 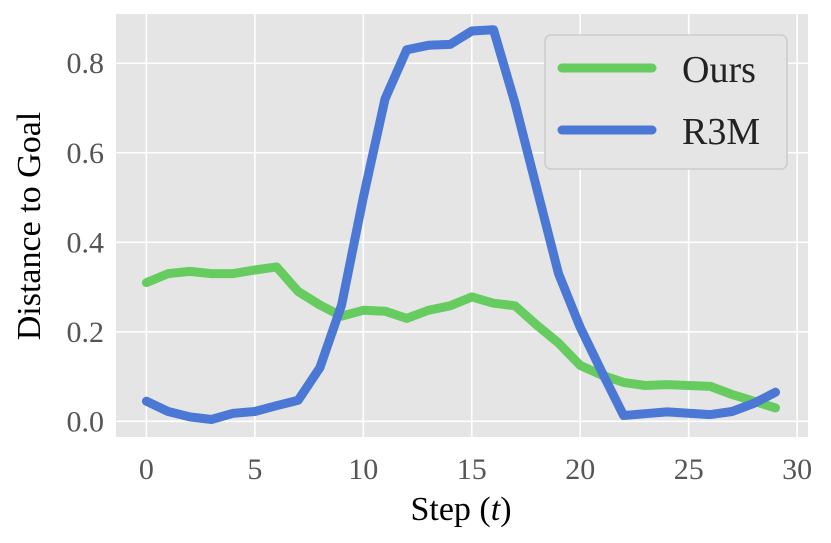 What do you see at coordinates (254, 469) in the screenshot?
I see `x-tick-label: 5` at bounding box center [254, 469].